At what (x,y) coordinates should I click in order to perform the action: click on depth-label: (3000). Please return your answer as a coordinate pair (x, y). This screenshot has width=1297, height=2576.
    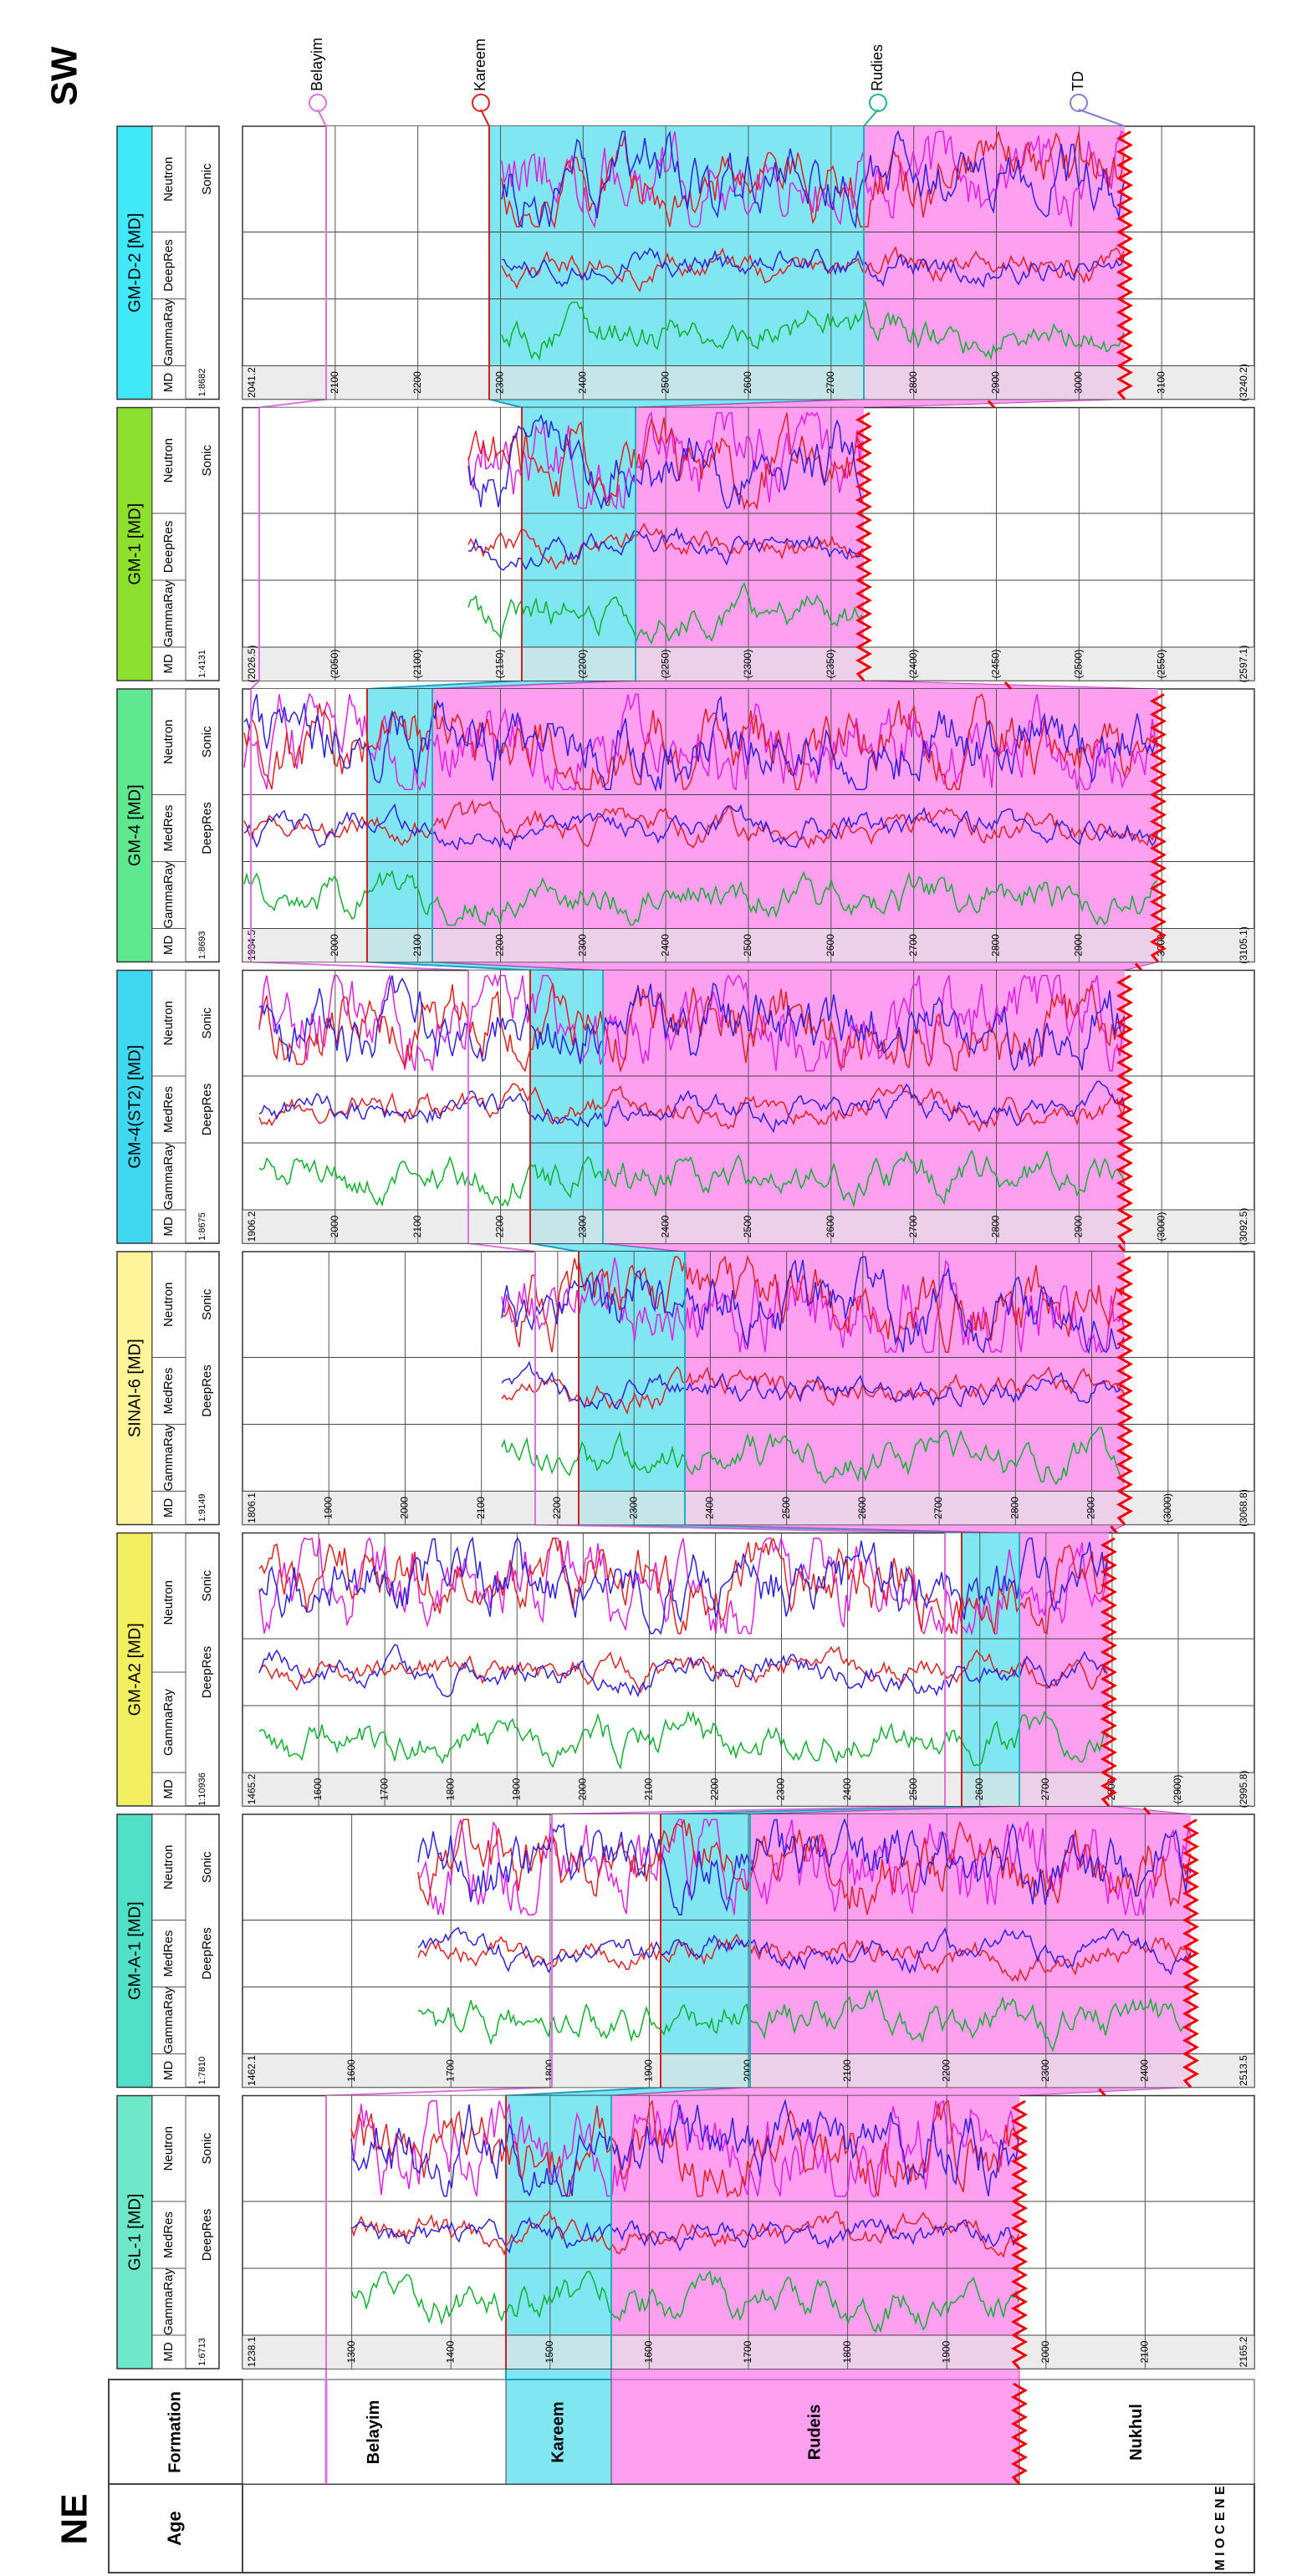
    Looking at the image, I should click on (1167, 1508).